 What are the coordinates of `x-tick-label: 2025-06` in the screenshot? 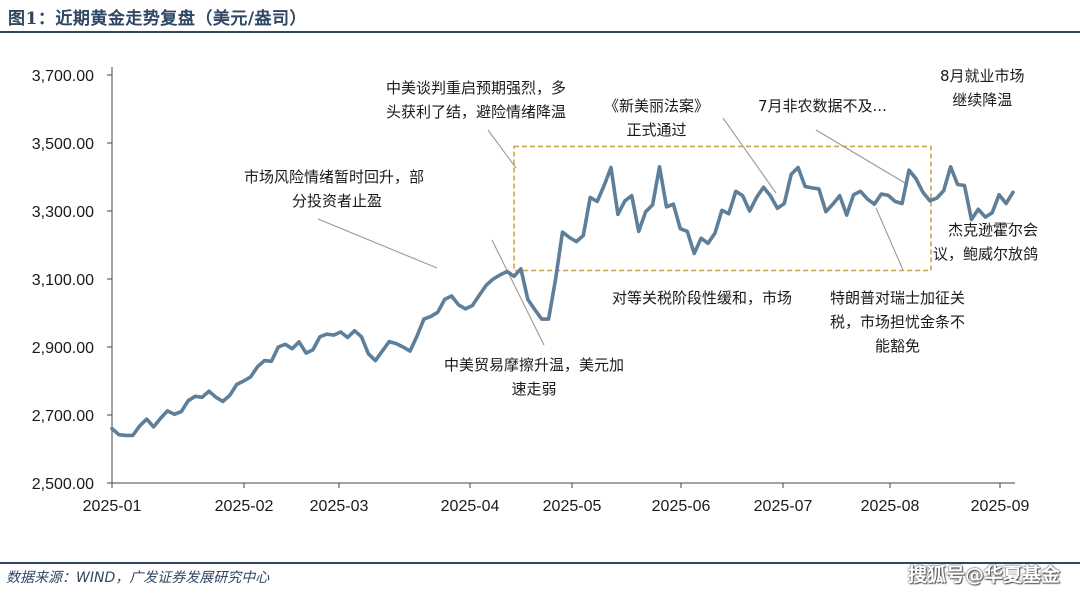 It's located at (681, 506).